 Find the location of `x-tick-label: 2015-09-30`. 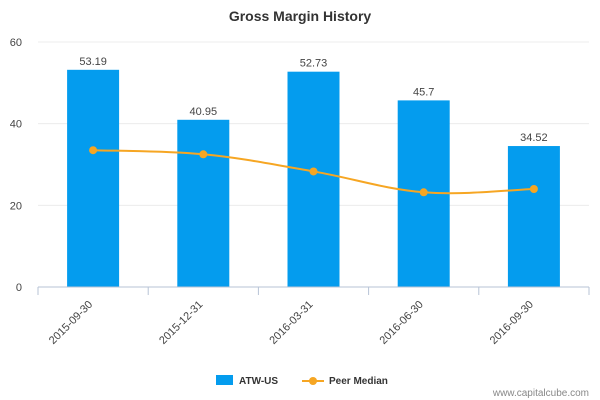

x-tick-label: 2015-09-30 is located at coordinates (71, 323).